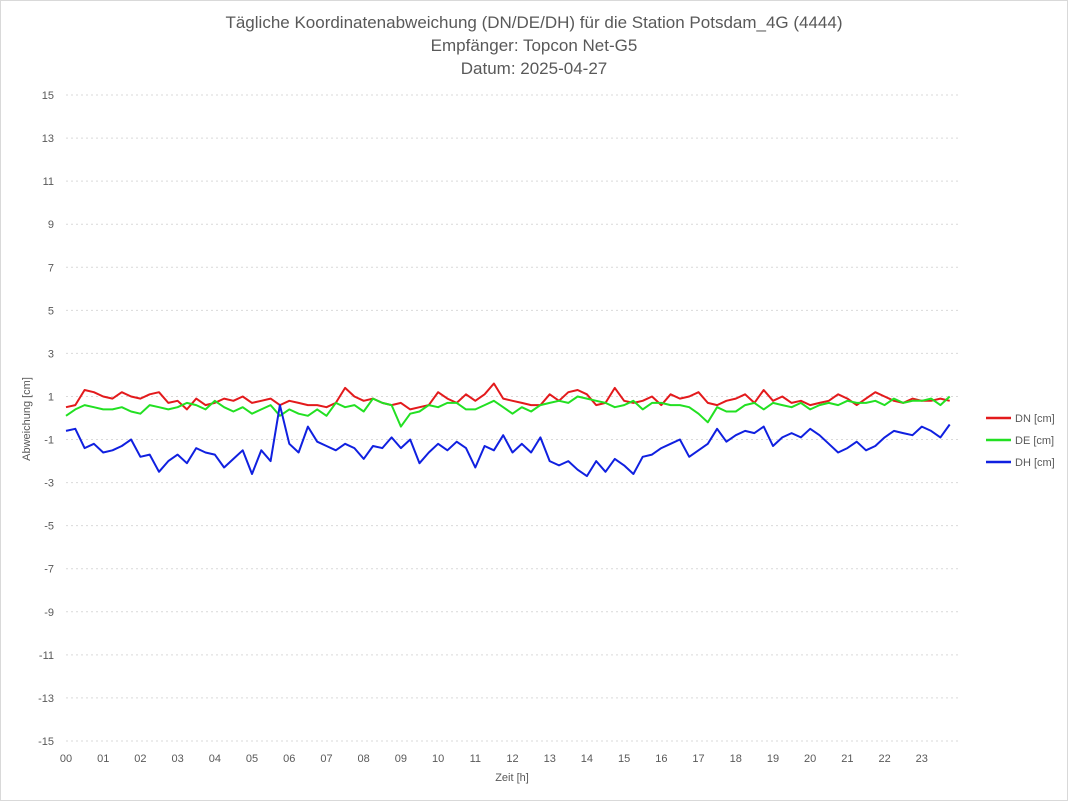 Image resolution: width=1068 pixels, height=801 pixels. I want to click on y-tick-label: -9, so click(49, 613).